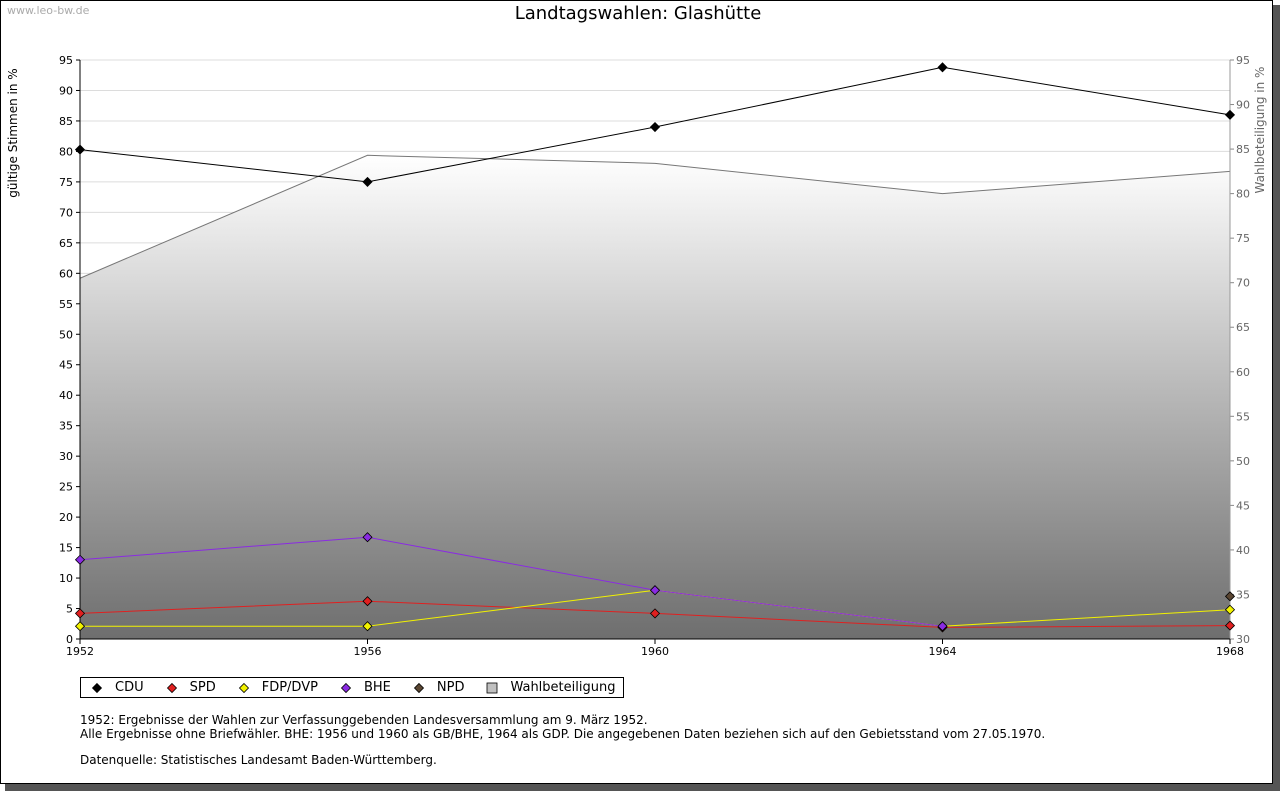 Image resolution: width=1280 pixels, height=791 pixels. Describe the element at coordinates (13, 132) in the screenshot. I see `y-axis-label: gültige Stimmen in %` at that location.